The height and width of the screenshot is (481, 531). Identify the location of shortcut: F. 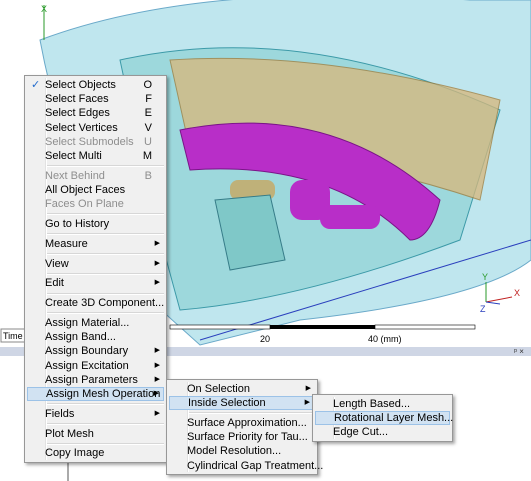
(148, 99).